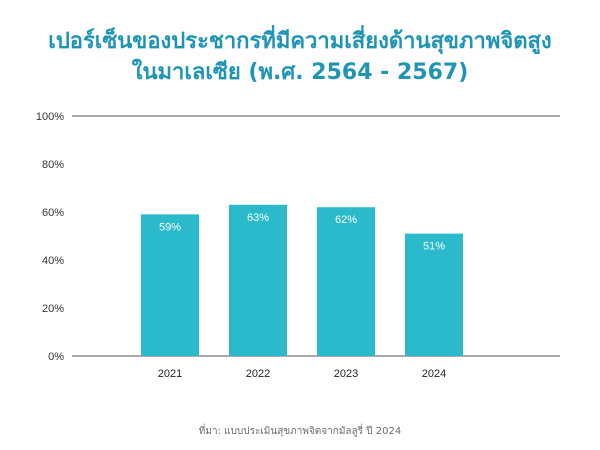 This screenshot has height=450, width=600. What do you see at coordinates (53, 261) in the screenshot?
I see `y-tick-label: 40%` at bounding box center [53, 261].